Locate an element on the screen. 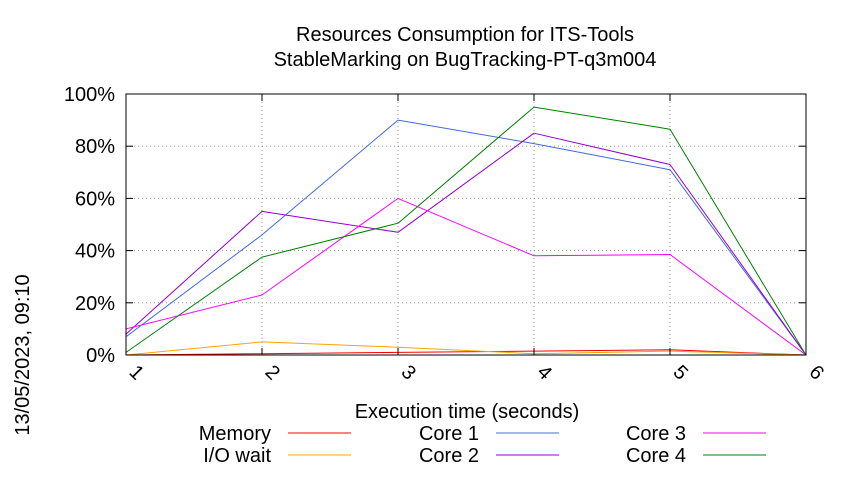 This screenshot has height=480, width=850. legend-label-memory: Memory is located at coordinates (235, 434).